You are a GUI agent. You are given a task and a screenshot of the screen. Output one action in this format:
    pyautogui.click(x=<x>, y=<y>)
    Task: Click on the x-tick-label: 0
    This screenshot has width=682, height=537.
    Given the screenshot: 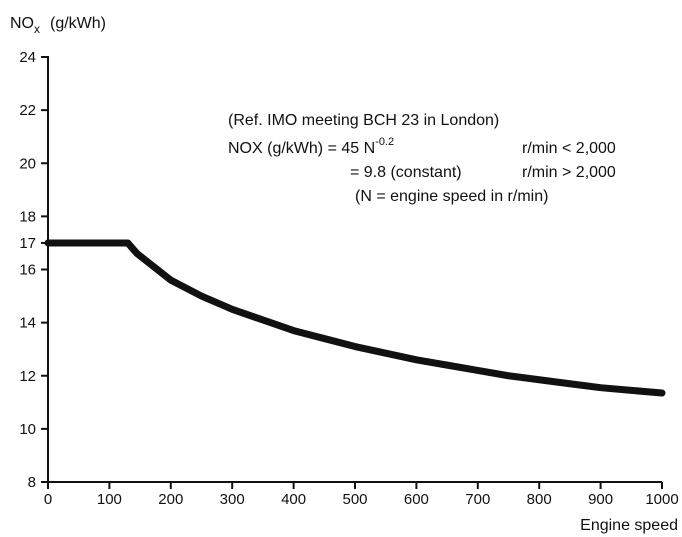 What is the action you would take?
    pyautogui.click(x=48, y=499)
    